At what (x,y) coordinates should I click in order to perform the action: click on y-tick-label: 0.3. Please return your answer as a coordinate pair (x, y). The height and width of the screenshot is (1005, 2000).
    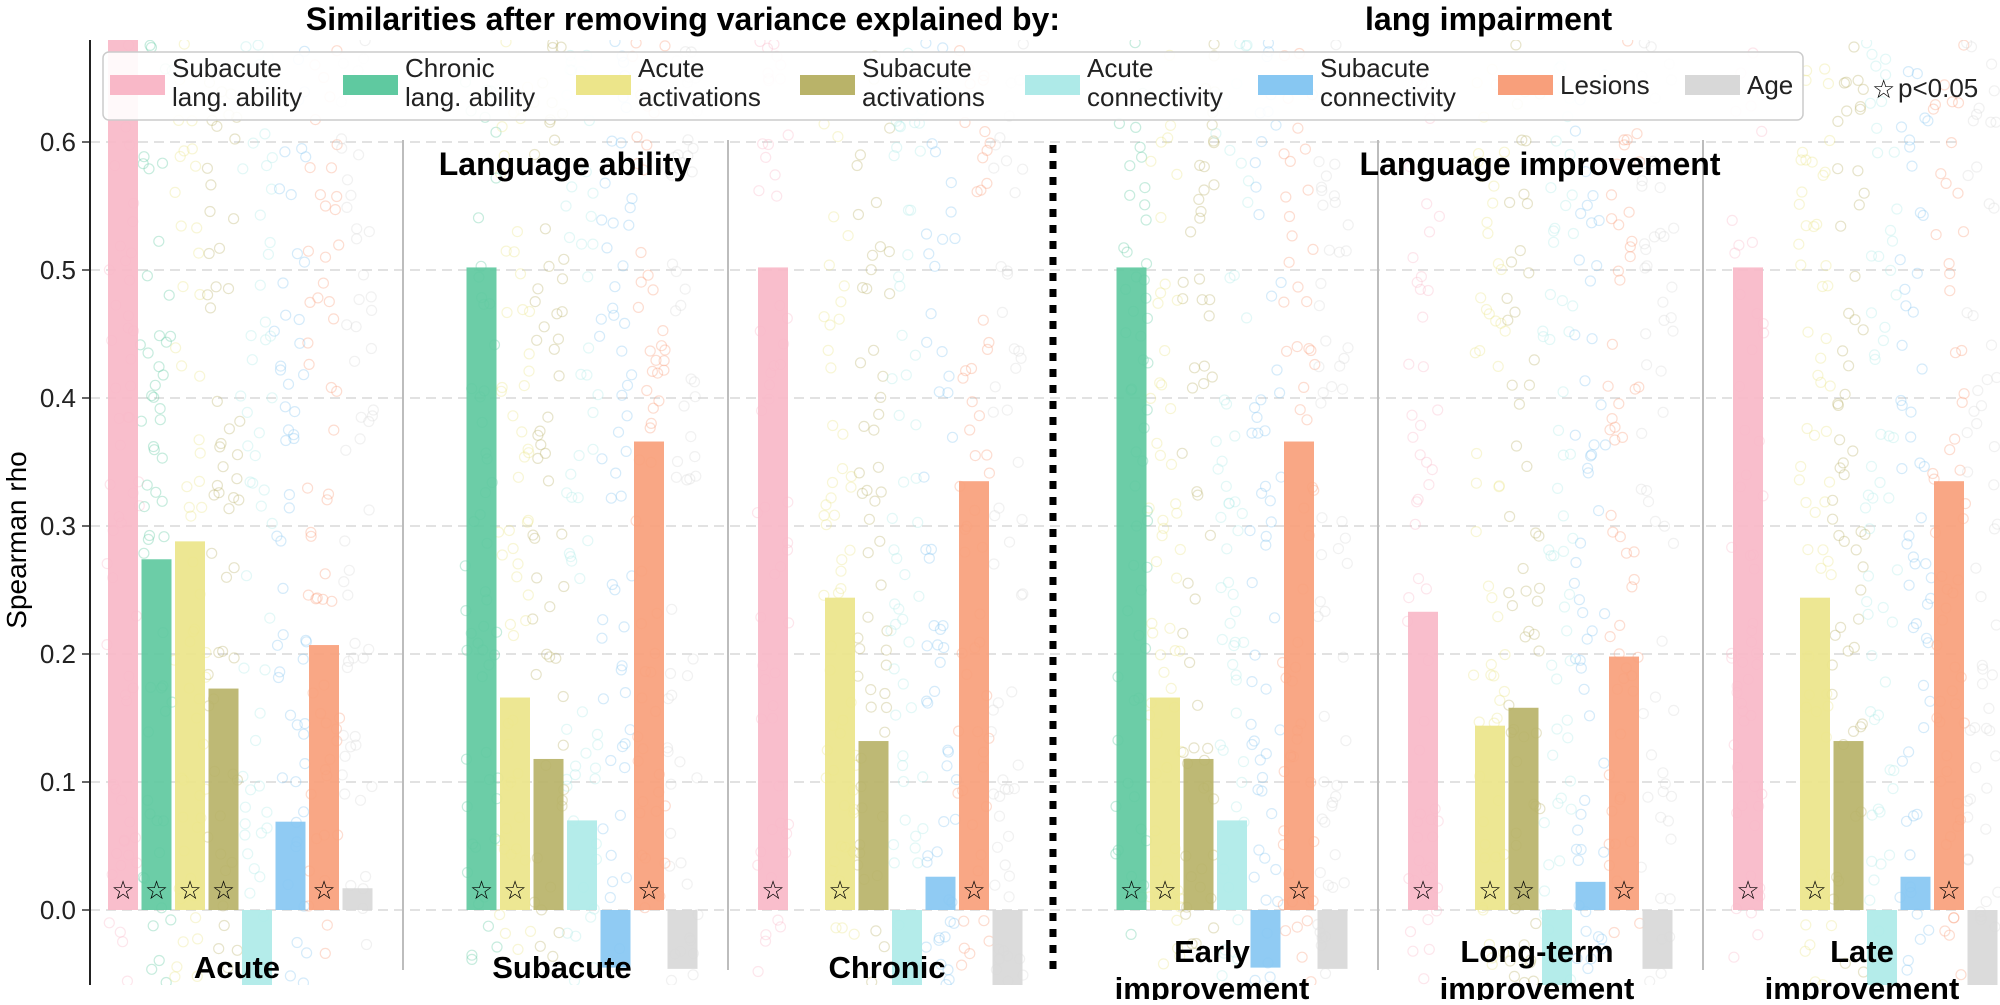
    Looking at the image, I should click on (58, 526).